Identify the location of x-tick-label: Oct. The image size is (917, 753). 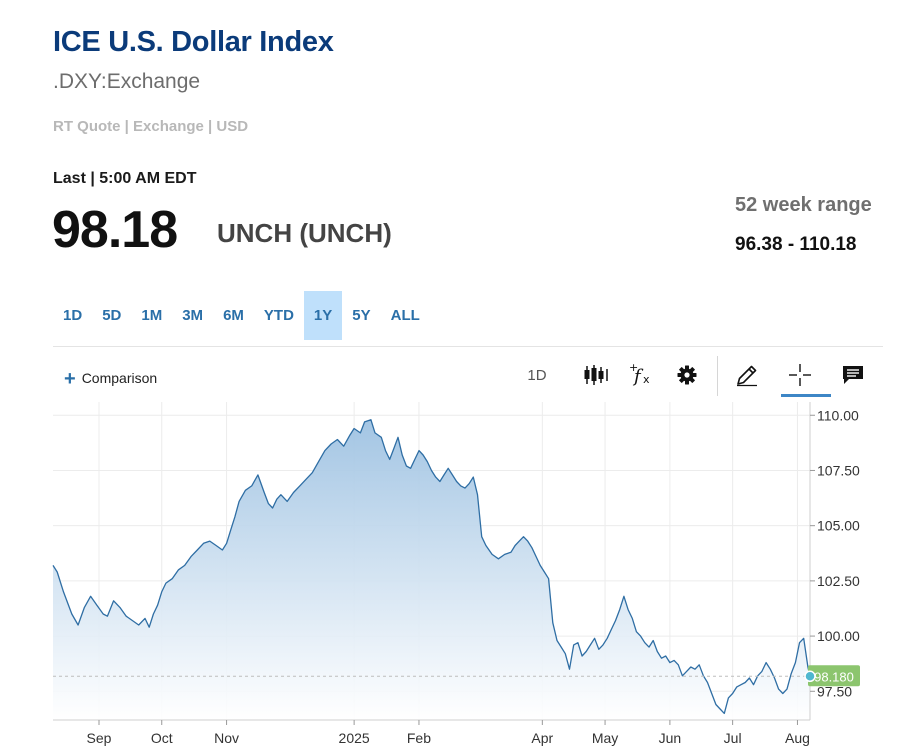
(162, 738).